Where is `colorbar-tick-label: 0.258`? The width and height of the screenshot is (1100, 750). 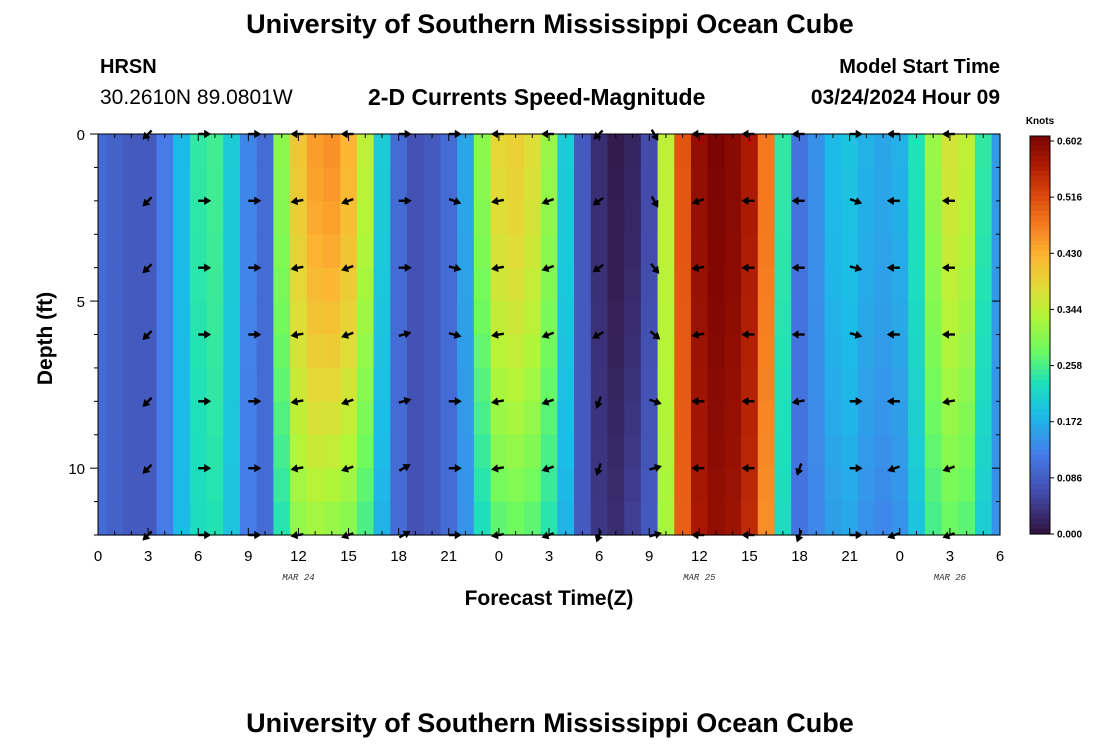 colorbar-tick-label: 0.258 is located at coordinates (1069, 366).